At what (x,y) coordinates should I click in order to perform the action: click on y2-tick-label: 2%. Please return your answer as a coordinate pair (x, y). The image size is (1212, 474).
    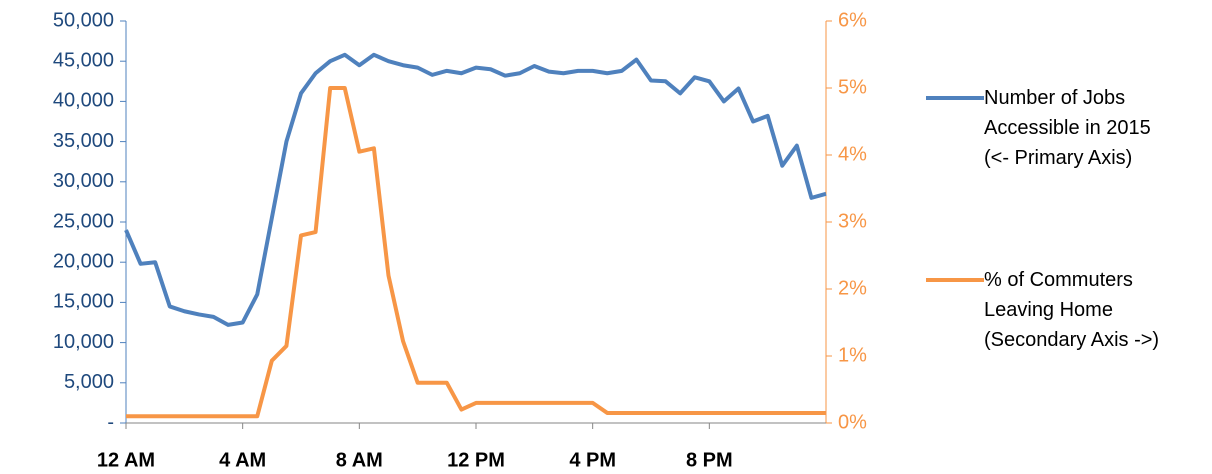
    Looking at the image, I should click on (852, 288).